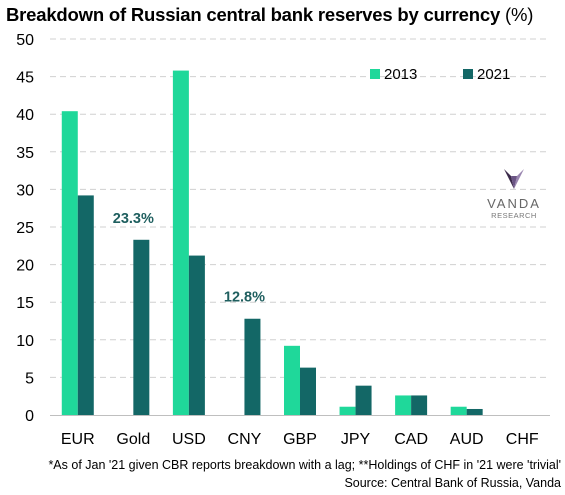 The image size is (565, 495). What do you see at coordinates (29, 378) in the screenshot?
I see `y-tick-label-5: 5` at bounding box center [29, 378].